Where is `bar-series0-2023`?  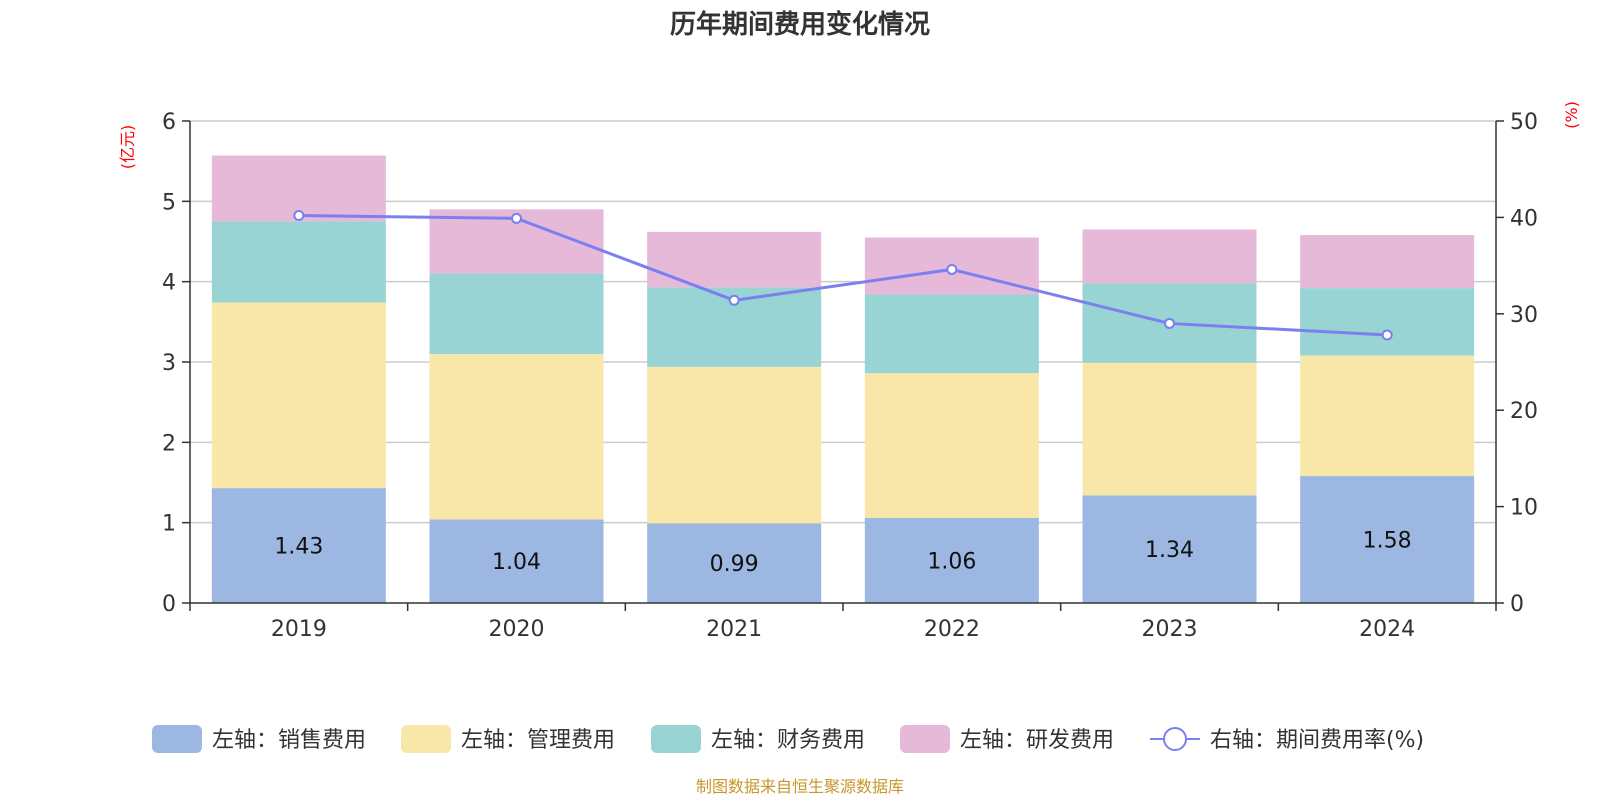
bar-series0-2023 is located at coordinates (1169, 549).